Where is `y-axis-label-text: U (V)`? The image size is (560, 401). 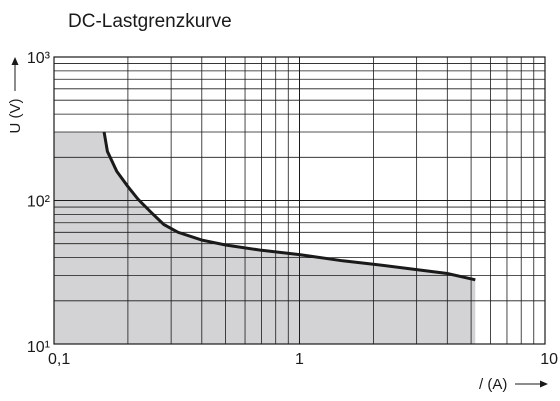
y-axis-label-text: U (V) is located at coordinates (15, 116).